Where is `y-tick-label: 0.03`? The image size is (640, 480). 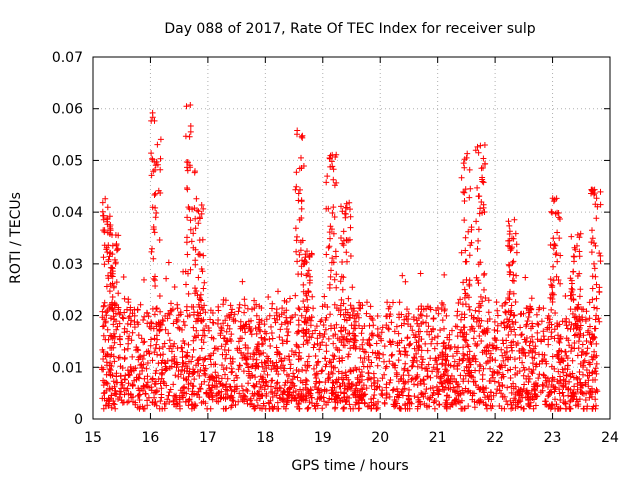
y-tick-label: 0.03 is located at coordinates (67, 265).